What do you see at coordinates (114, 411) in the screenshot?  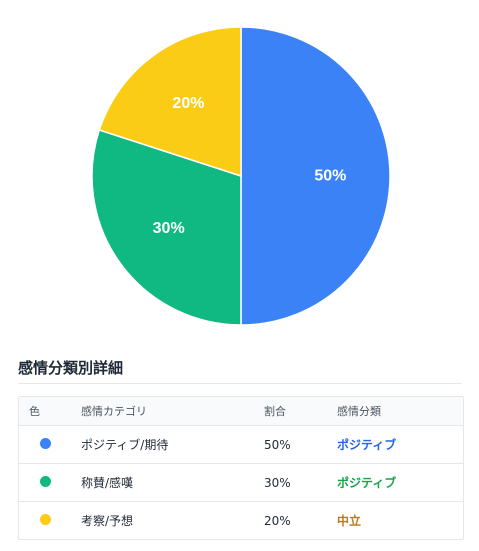 I see `header-category: 感情カテゴリ` at bounding box center [114, 411].